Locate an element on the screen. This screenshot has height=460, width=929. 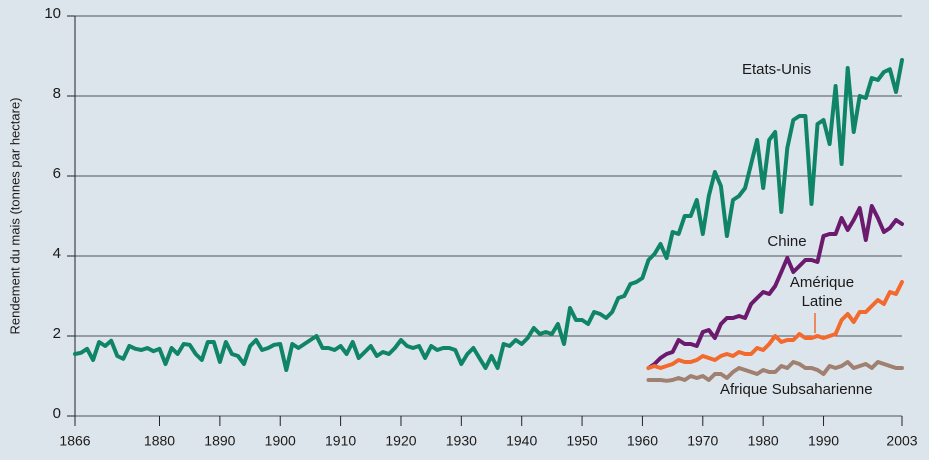
series-label: Afrique Subsaharienne is located at coordinates (796, 389).